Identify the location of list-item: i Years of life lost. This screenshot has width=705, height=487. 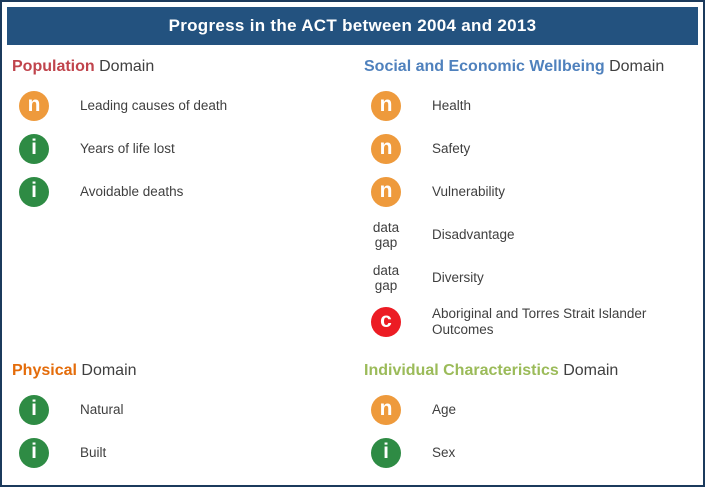
(187, 149).